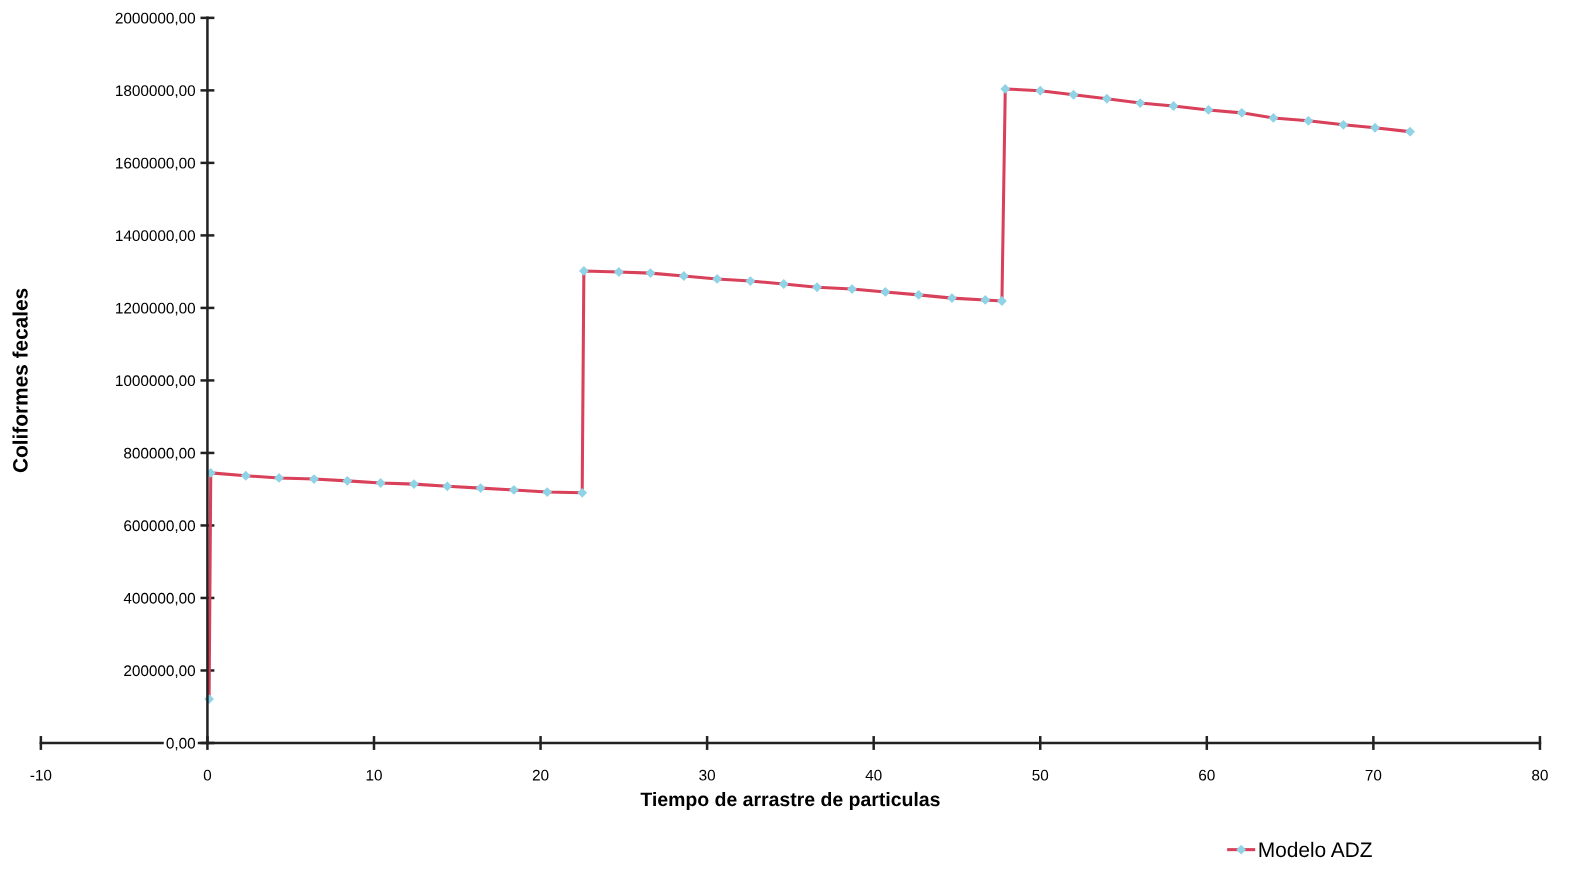 The image size is (1572, 880). What do you see at coordinates (790, 801) in the screenshot?
I see `x-axis-title: Tiempo de arrastre de particulas` at bounding box center [790, 801].